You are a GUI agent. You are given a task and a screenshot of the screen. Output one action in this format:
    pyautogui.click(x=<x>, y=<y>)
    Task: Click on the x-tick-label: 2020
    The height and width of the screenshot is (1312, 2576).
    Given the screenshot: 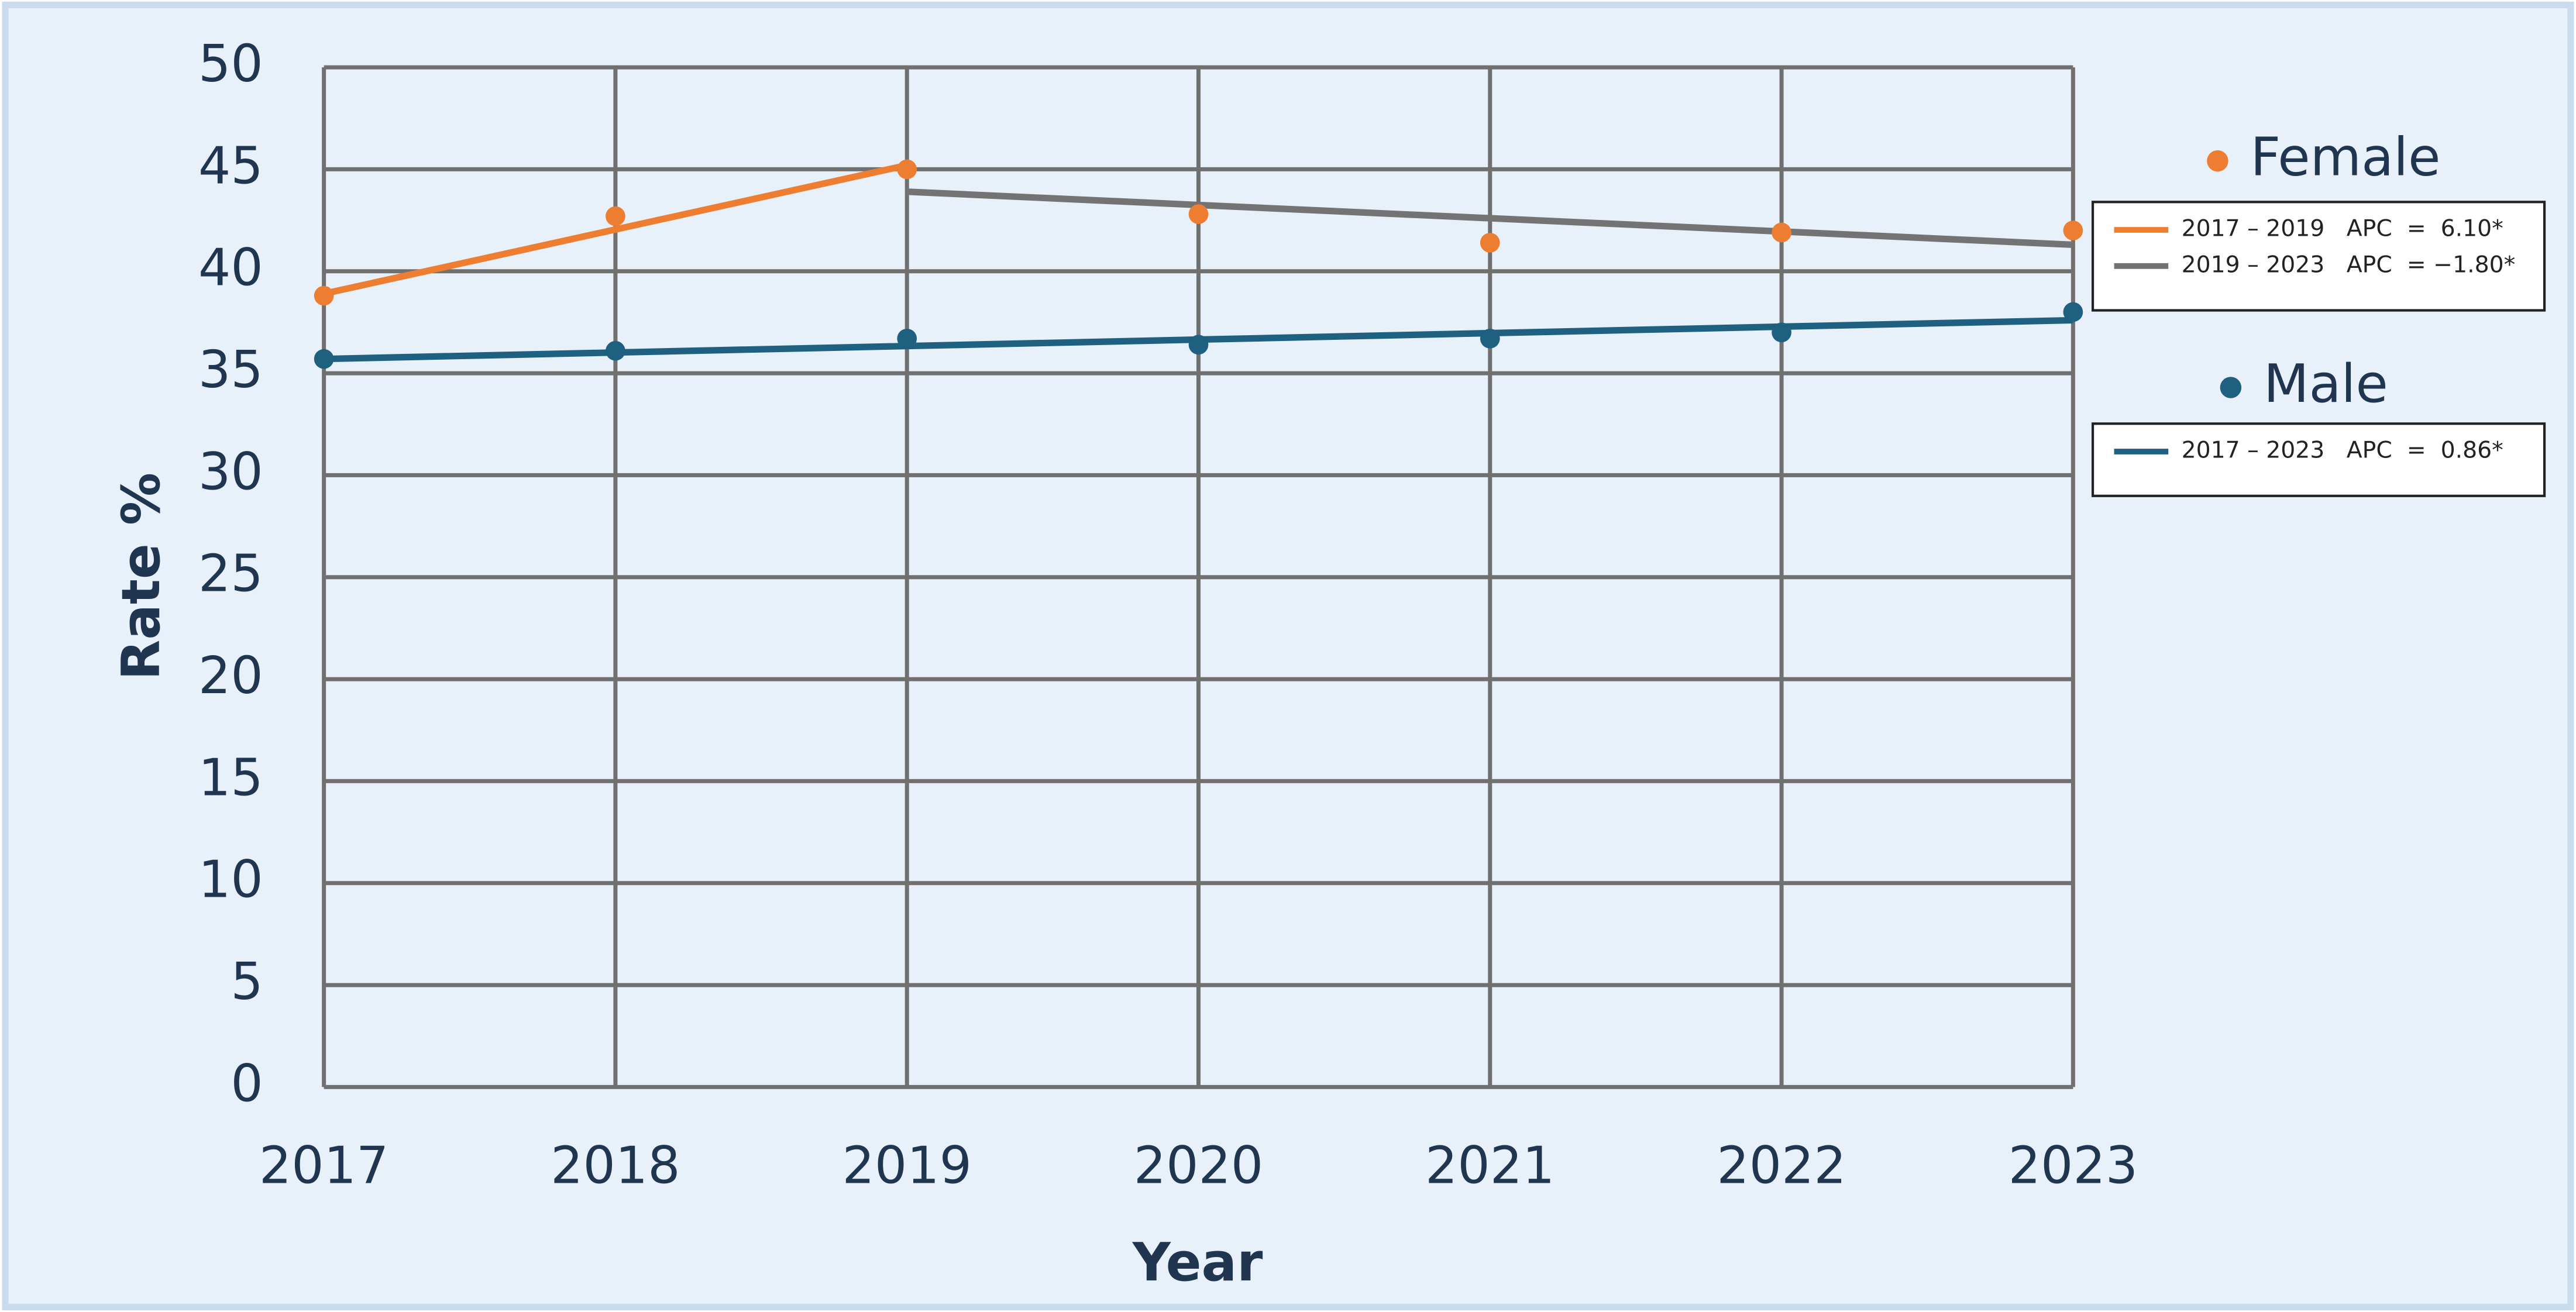 What is the action you would take?
    pyautogui.click(x=1198, y=1166)
    